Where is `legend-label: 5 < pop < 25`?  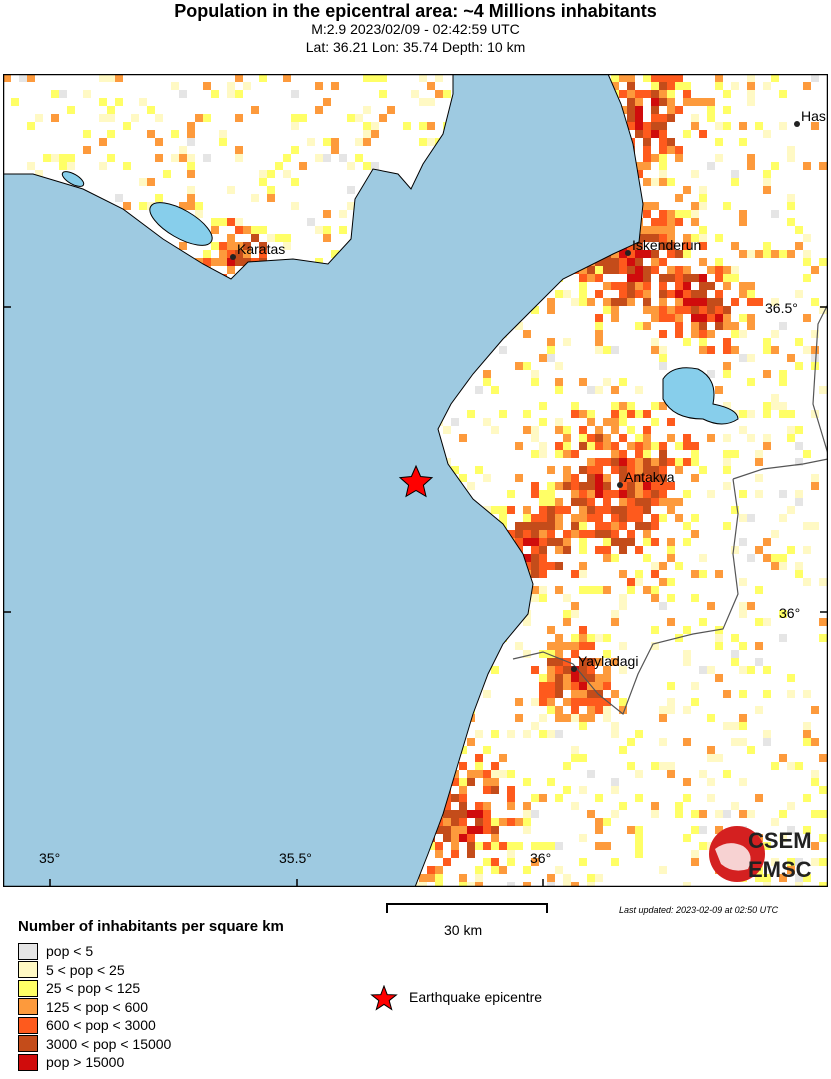
legend-label: 5 < pop < 25 is located at coordinates (85, 969).